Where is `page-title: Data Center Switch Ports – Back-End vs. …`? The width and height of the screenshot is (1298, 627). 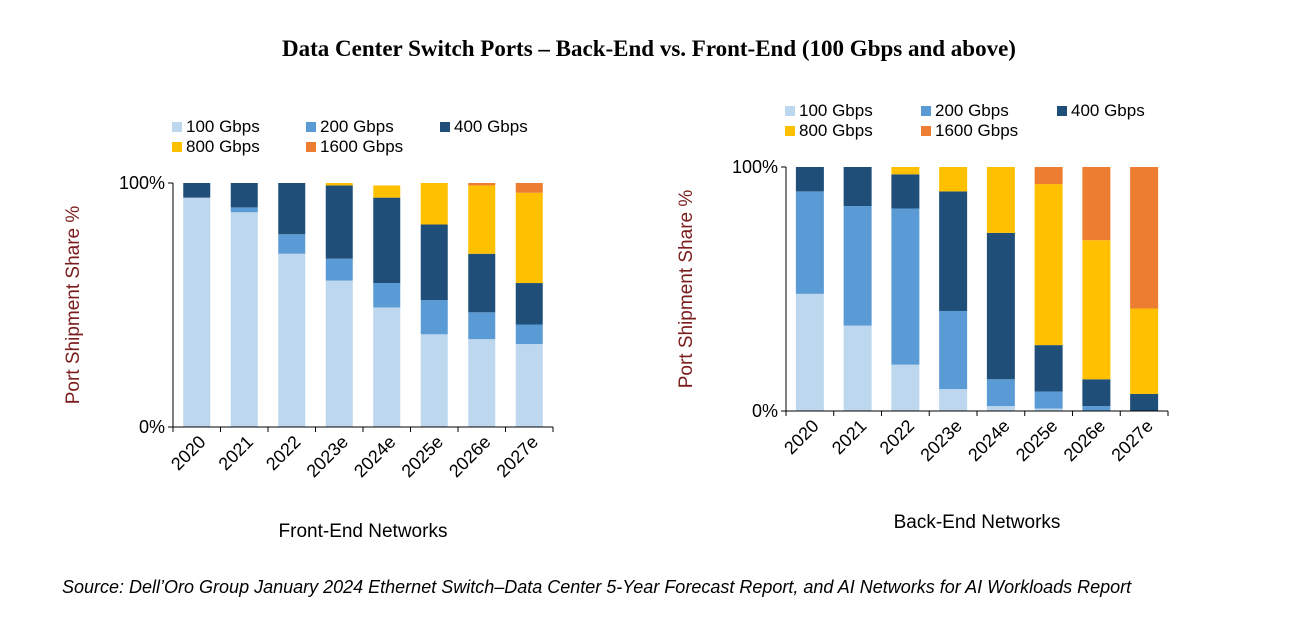 page-title: Data Center Switch Ports – Back-End vs. … is located at coordinates (649, 48).